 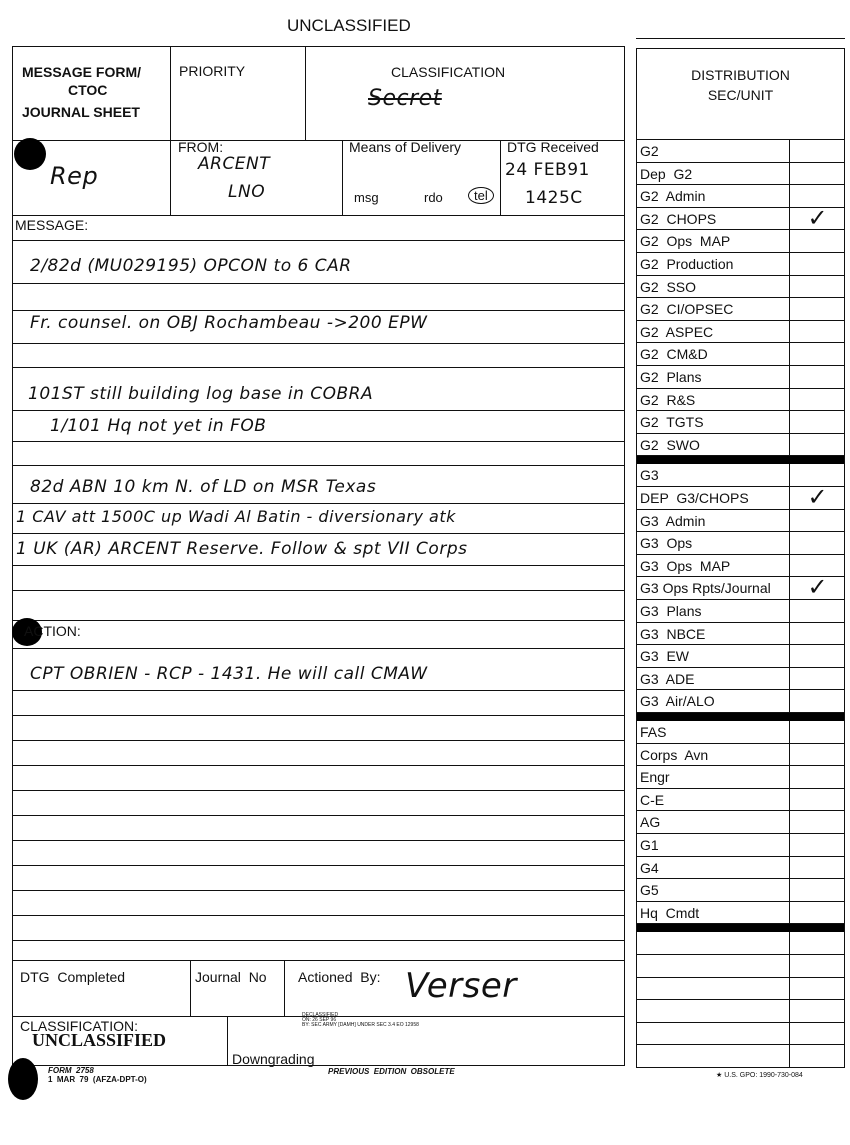 What do you see at coordinates (740, 1056) in the screenshot?
I see `distribution-row` at bounding box center [740, 1056].